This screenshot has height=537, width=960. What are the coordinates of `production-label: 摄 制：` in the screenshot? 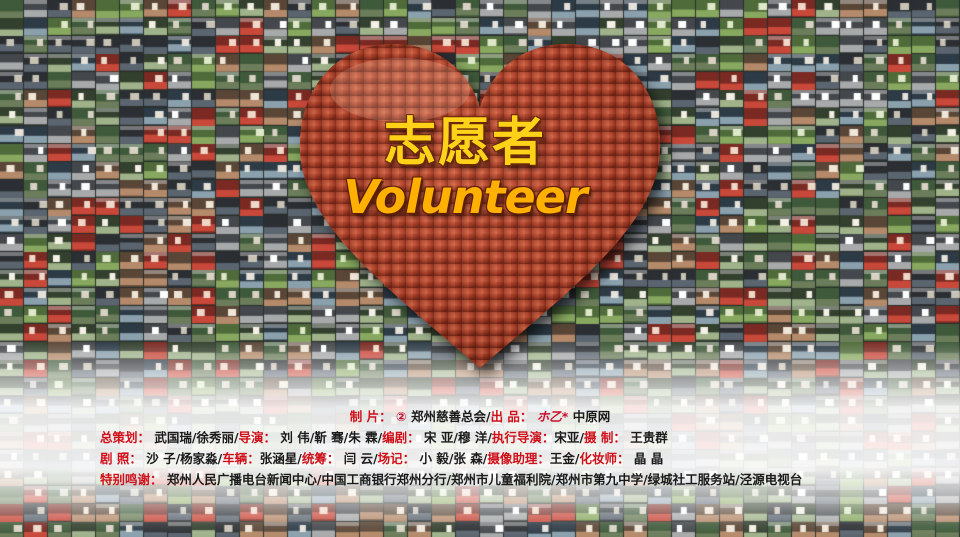 It's located at (605, 437).